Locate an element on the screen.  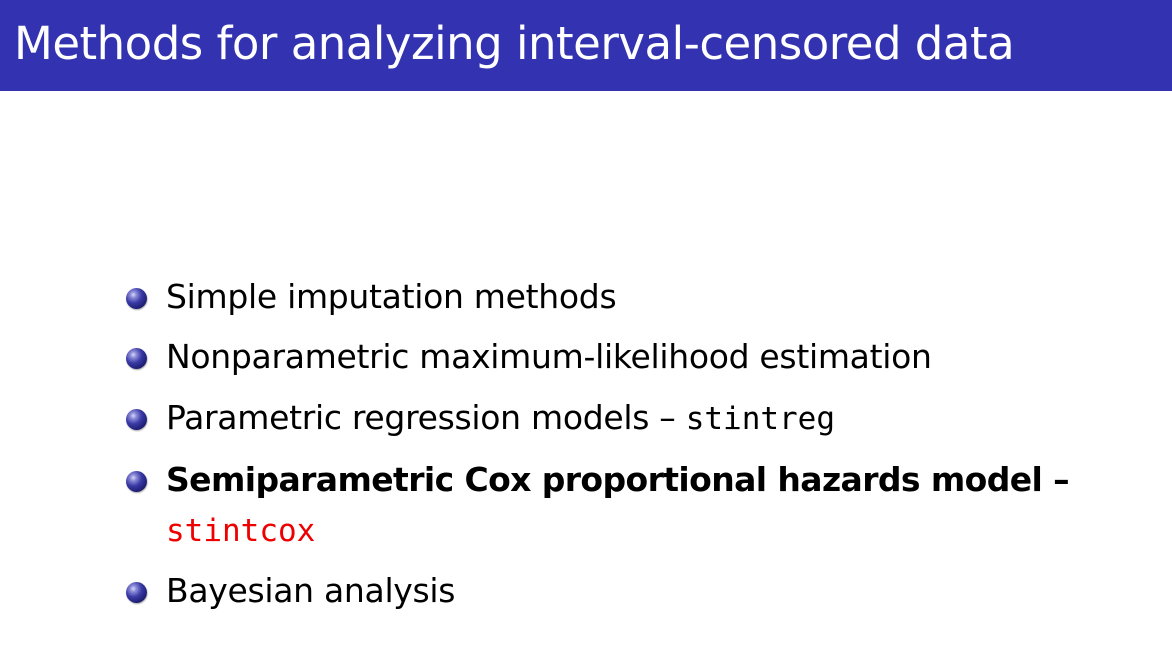
command-name: stintreg is located at coordinates (760, 419).